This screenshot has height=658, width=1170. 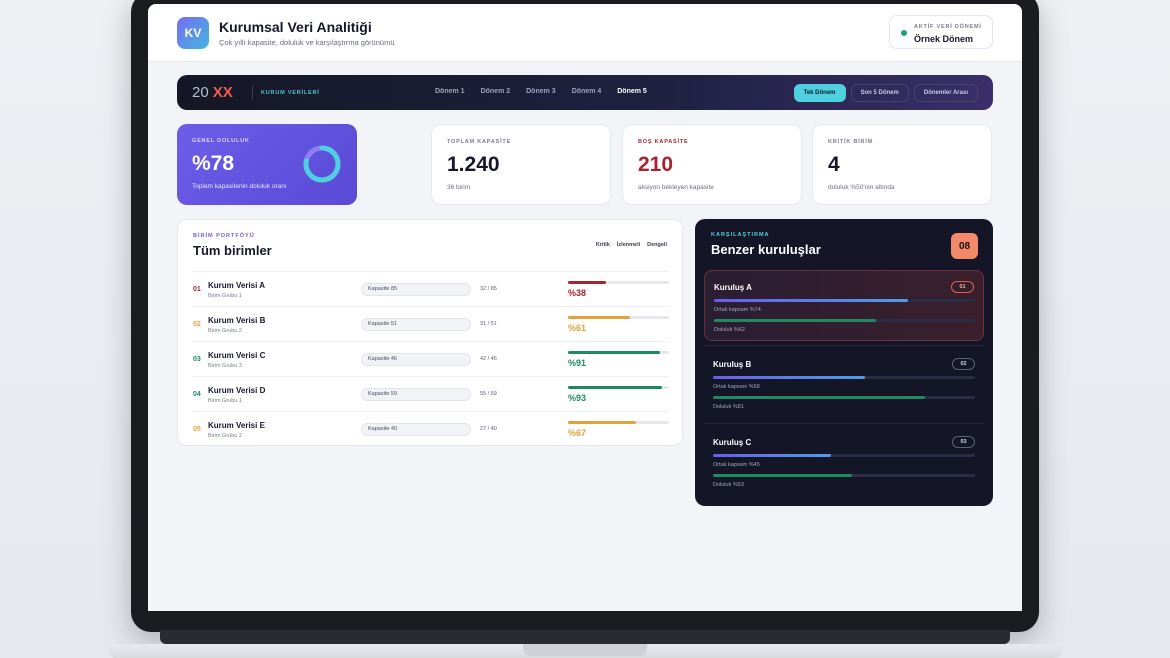 I want to click on filter-balanced: Dengeli, so click(x=657, y=245).